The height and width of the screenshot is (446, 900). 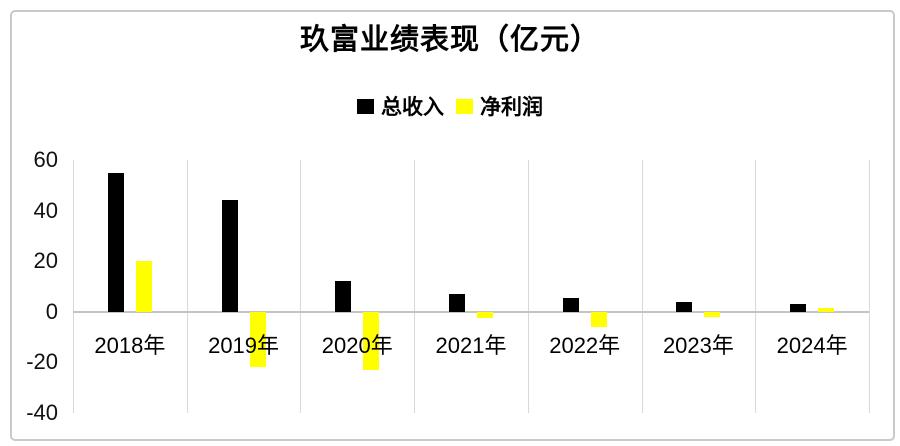 What do you see at coordinates (712, 314) in the screenshot?
I see `profit-bar-2023` at bounding box center [712, 314].